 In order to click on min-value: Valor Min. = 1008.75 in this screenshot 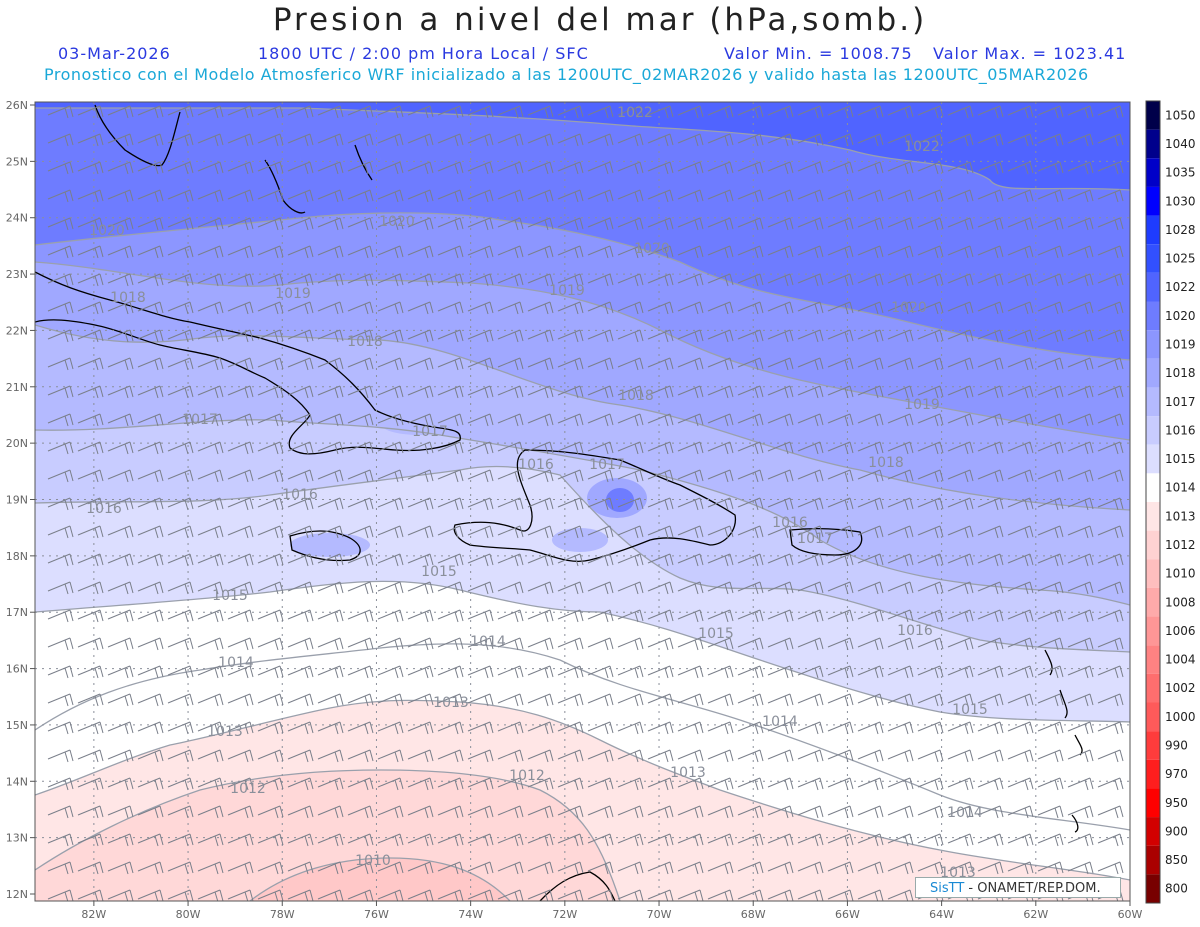, I will do `click(818, 53)`.